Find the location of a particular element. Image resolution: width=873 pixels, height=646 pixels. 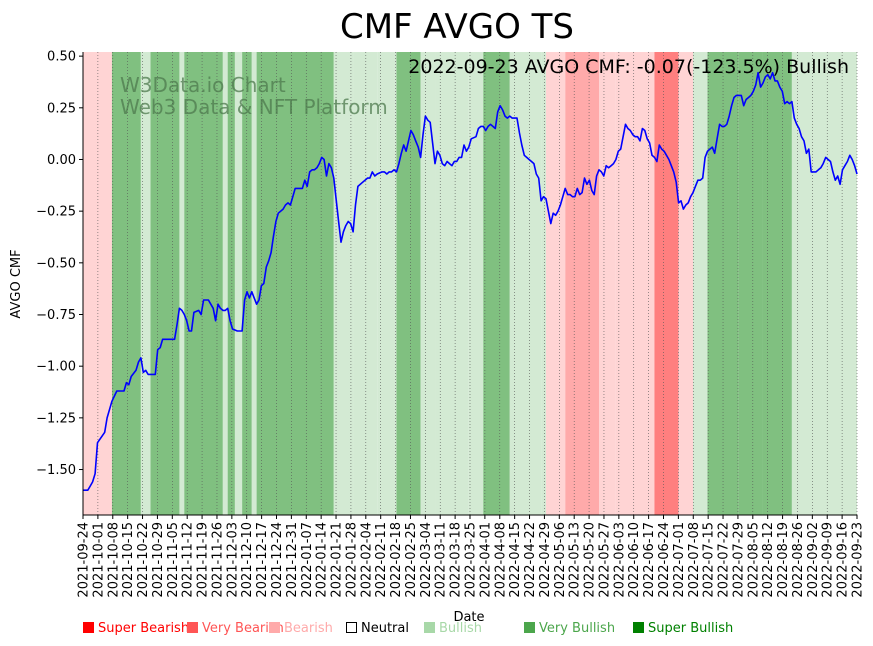

legend-label: Bullish is located at coordinates (461, 628).